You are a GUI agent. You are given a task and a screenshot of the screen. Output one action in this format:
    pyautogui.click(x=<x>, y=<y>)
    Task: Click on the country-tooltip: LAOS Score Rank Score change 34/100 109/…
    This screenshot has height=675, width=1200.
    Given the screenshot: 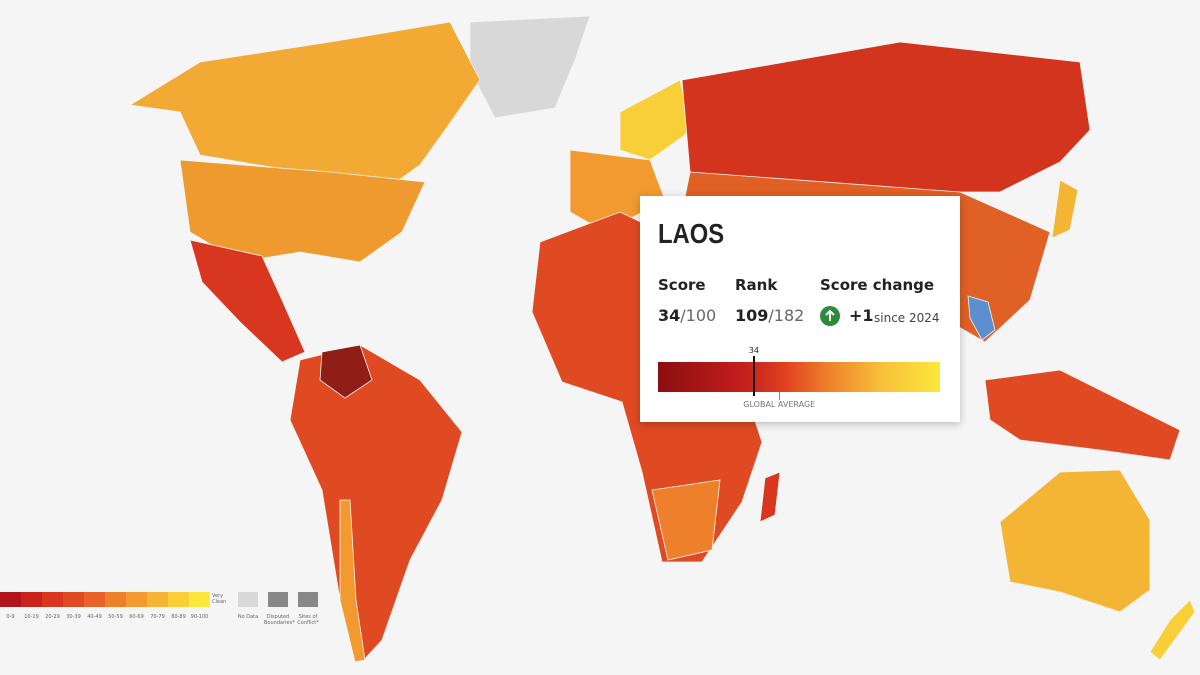 What is the action you would take?
    pyautogui.click(x=800, y=309)
    